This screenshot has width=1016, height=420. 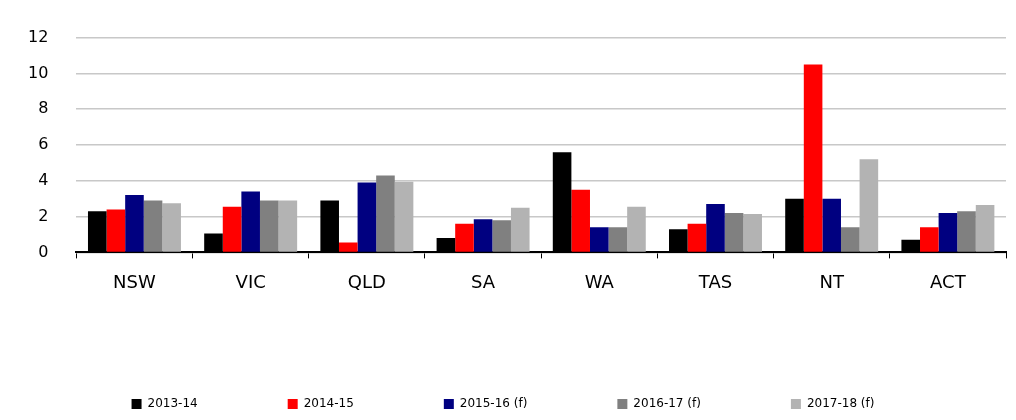 What do you see at coordinates (493, 403) in the screenshot?
I see `legend-label: 2015-16 (f)` at bounding box center [493, 403].